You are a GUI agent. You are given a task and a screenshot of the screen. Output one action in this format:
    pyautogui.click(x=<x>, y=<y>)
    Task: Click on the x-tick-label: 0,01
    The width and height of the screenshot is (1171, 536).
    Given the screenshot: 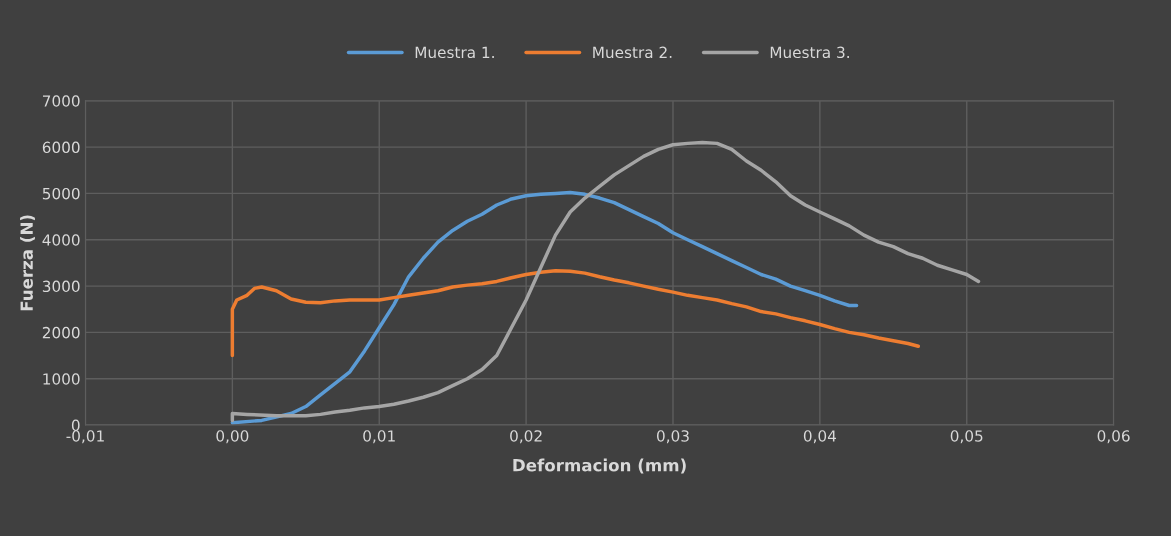 What is the action you would take?
    pyautogui.click(x=379, y=437)
    